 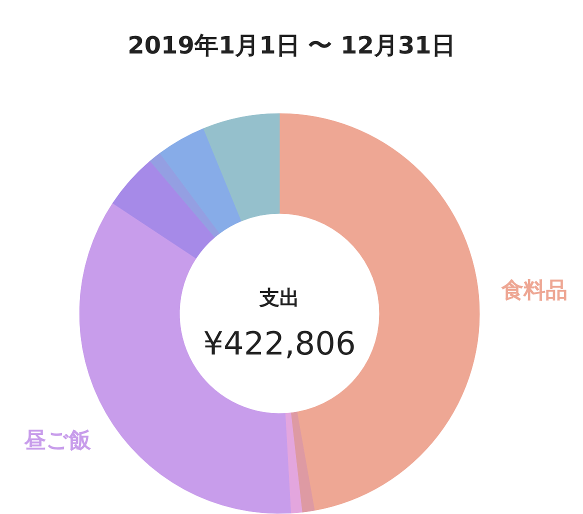 I want to click on text: 支出, so click(x=279, y=298).